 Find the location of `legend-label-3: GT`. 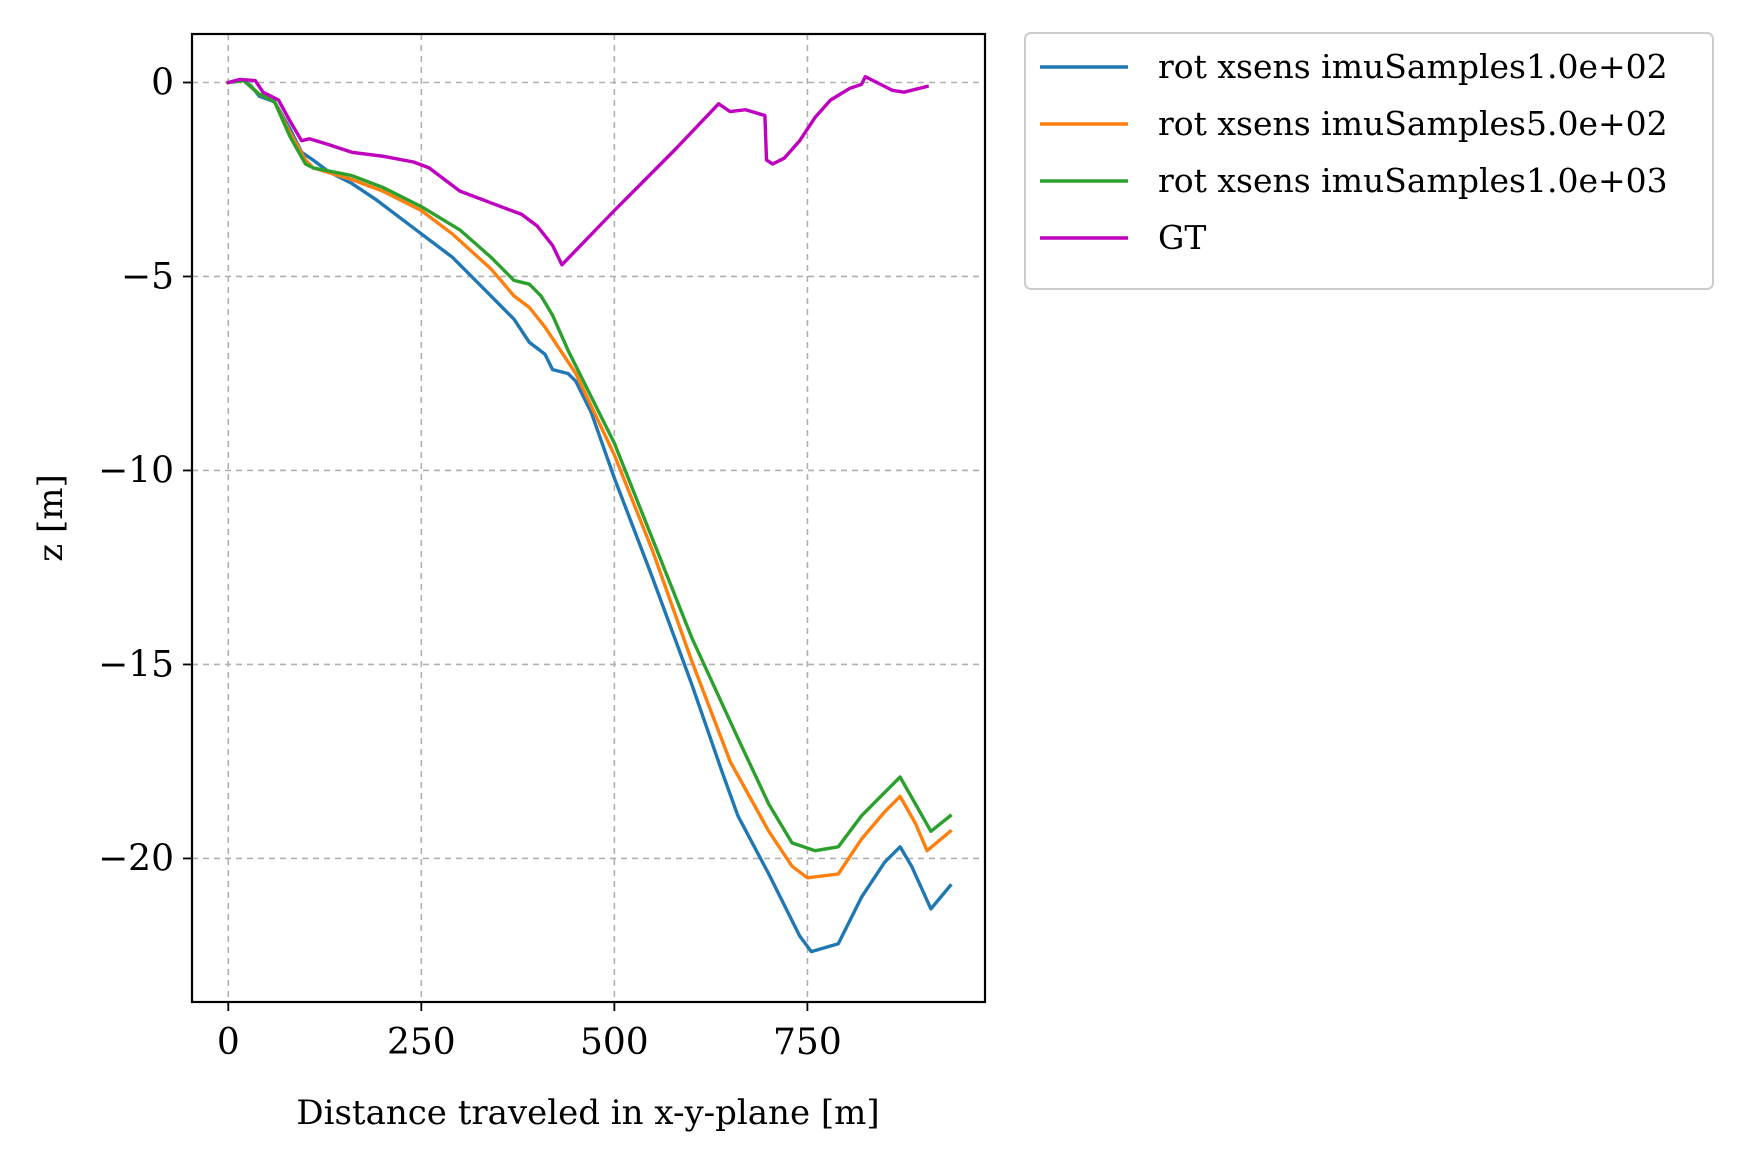

legend-label-3: GT is located at coordinates (1182, 237).